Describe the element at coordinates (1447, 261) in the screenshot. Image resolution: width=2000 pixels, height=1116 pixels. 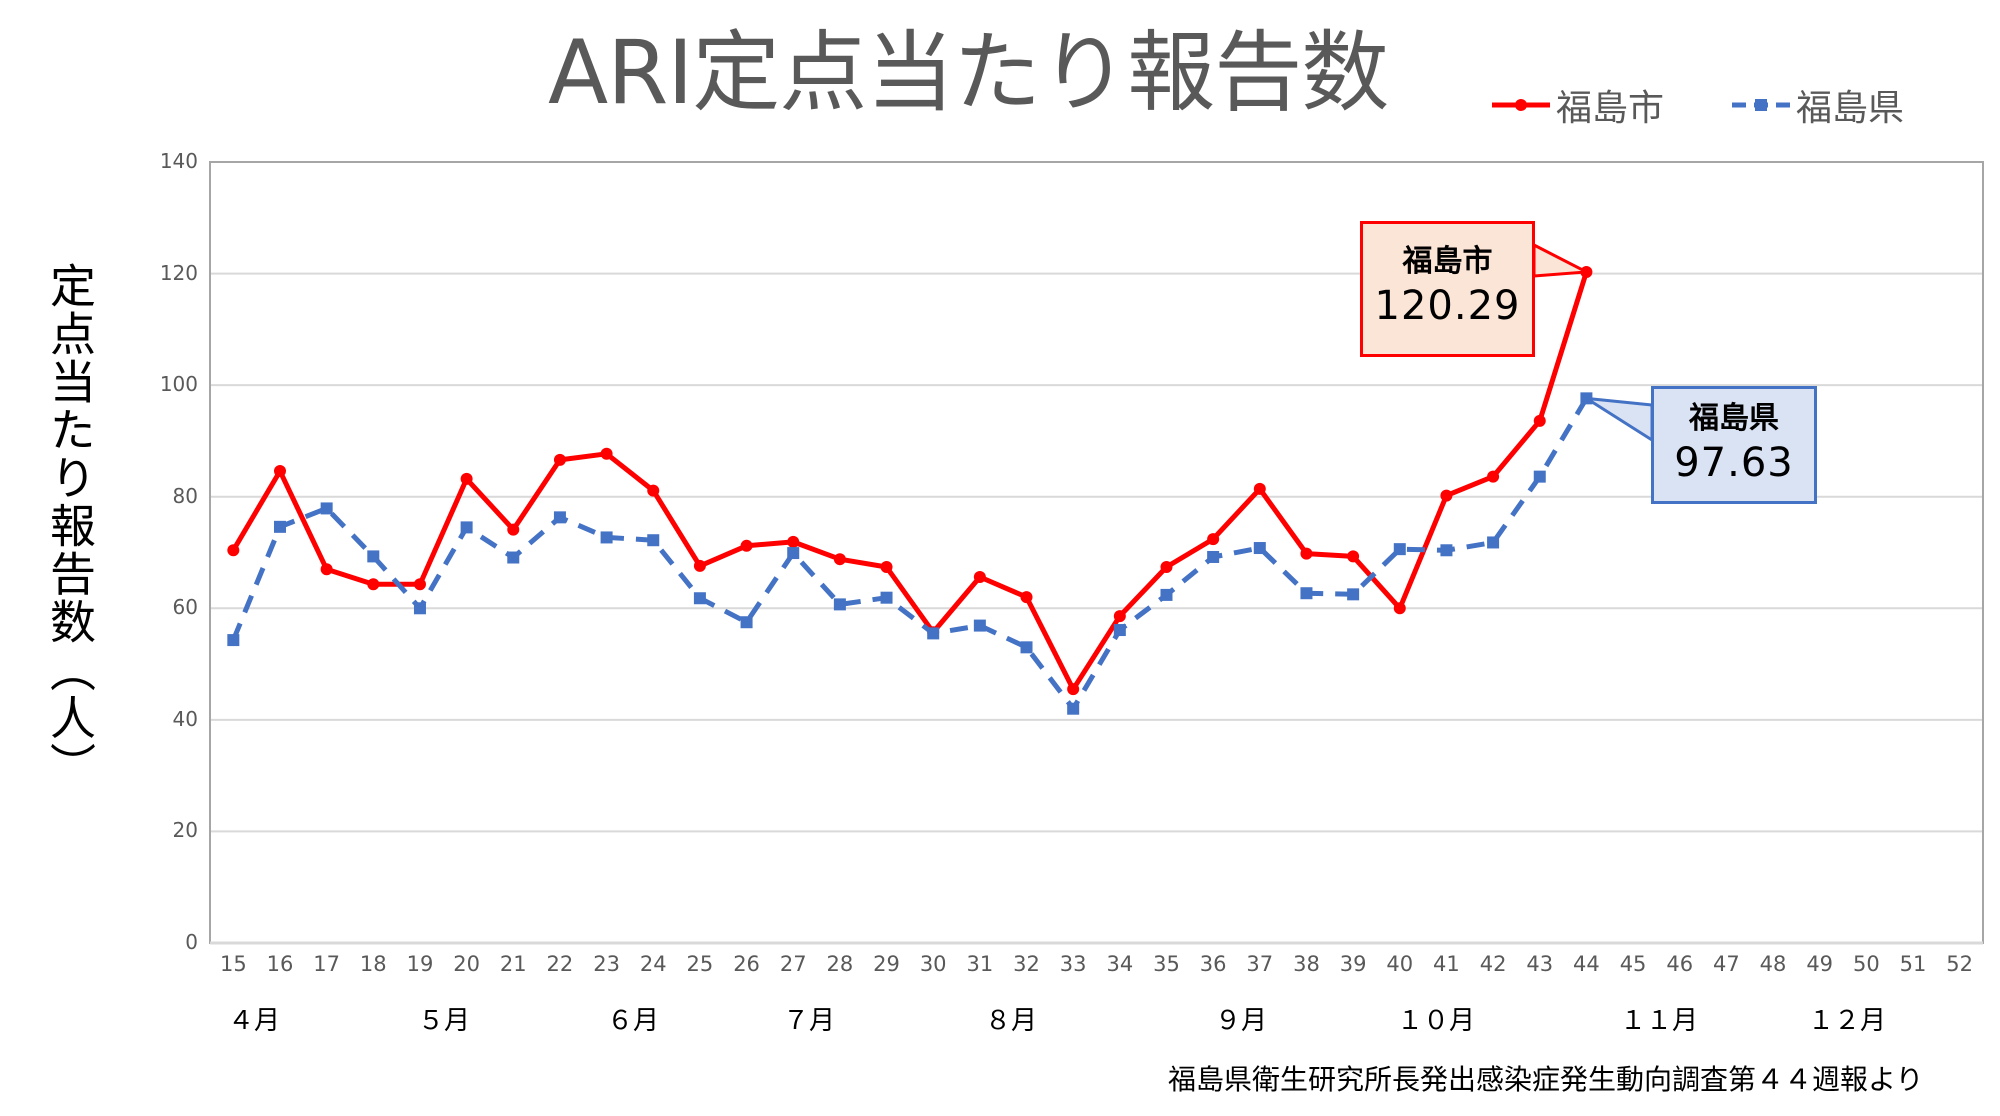
I see `callout-series-name: 福島市` at that location.